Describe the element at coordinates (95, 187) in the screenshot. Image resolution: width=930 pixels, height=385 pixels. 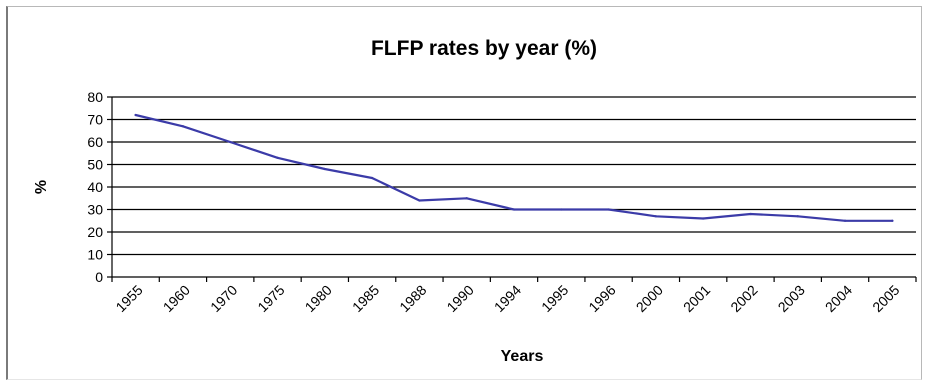
I see `y-tick-label: 40` at that location.